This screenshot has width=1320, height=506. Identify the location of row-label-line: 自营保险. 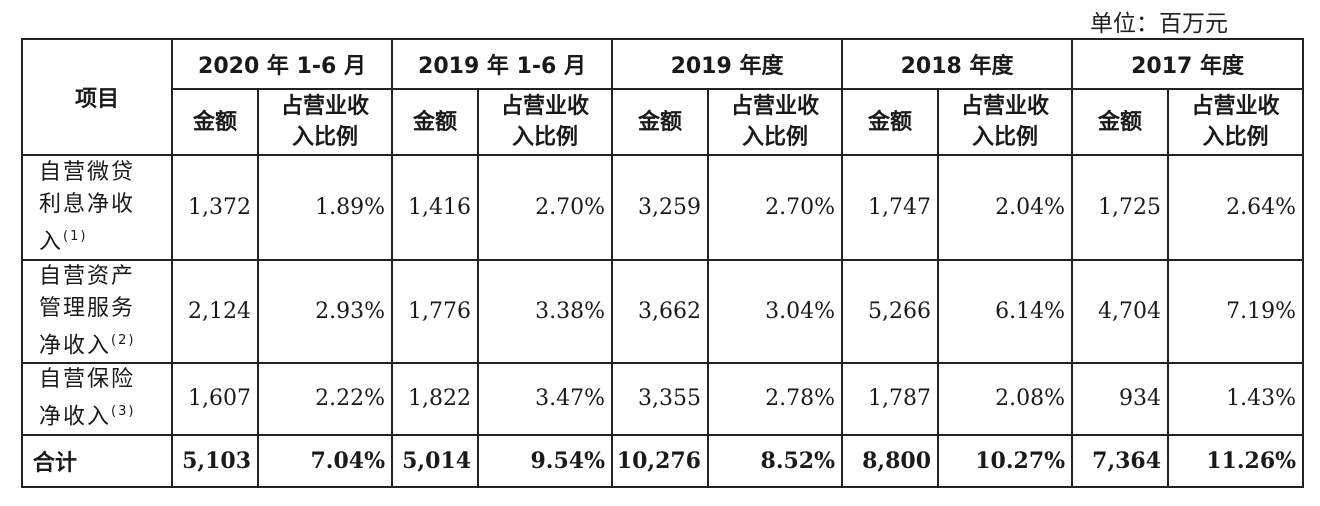
(105, 380).